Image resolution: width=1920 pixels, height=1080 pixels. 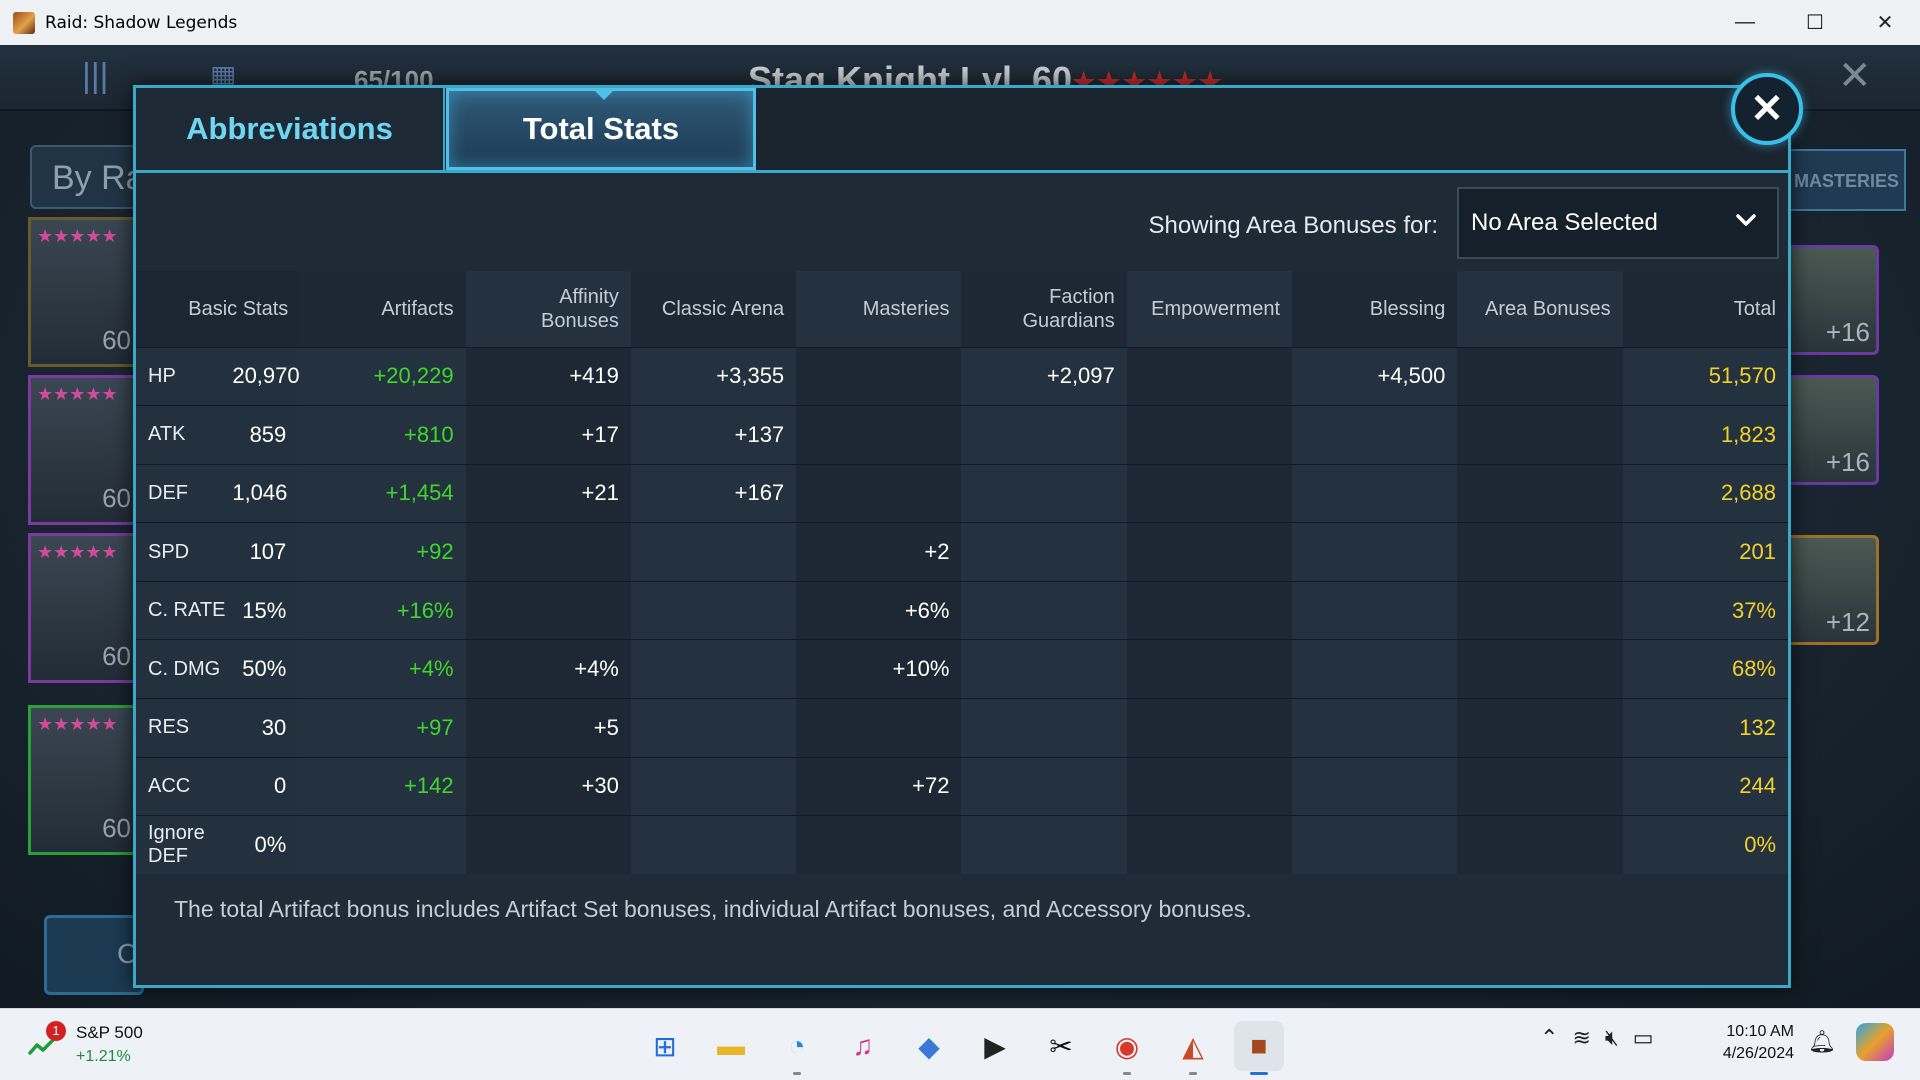 I want to click on area-select-dropdown: No Area Selected, so click(x=1618, y=223).